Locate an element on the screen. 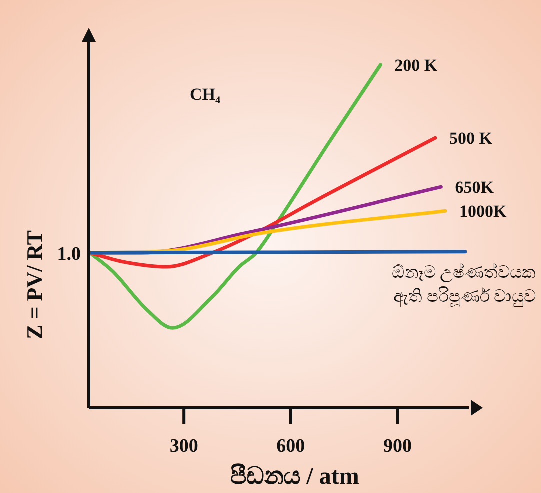 The width and height of the screenshot is (541, 493). x-axis-title: පීඩනය / atm is located at coordinates (295, 477).